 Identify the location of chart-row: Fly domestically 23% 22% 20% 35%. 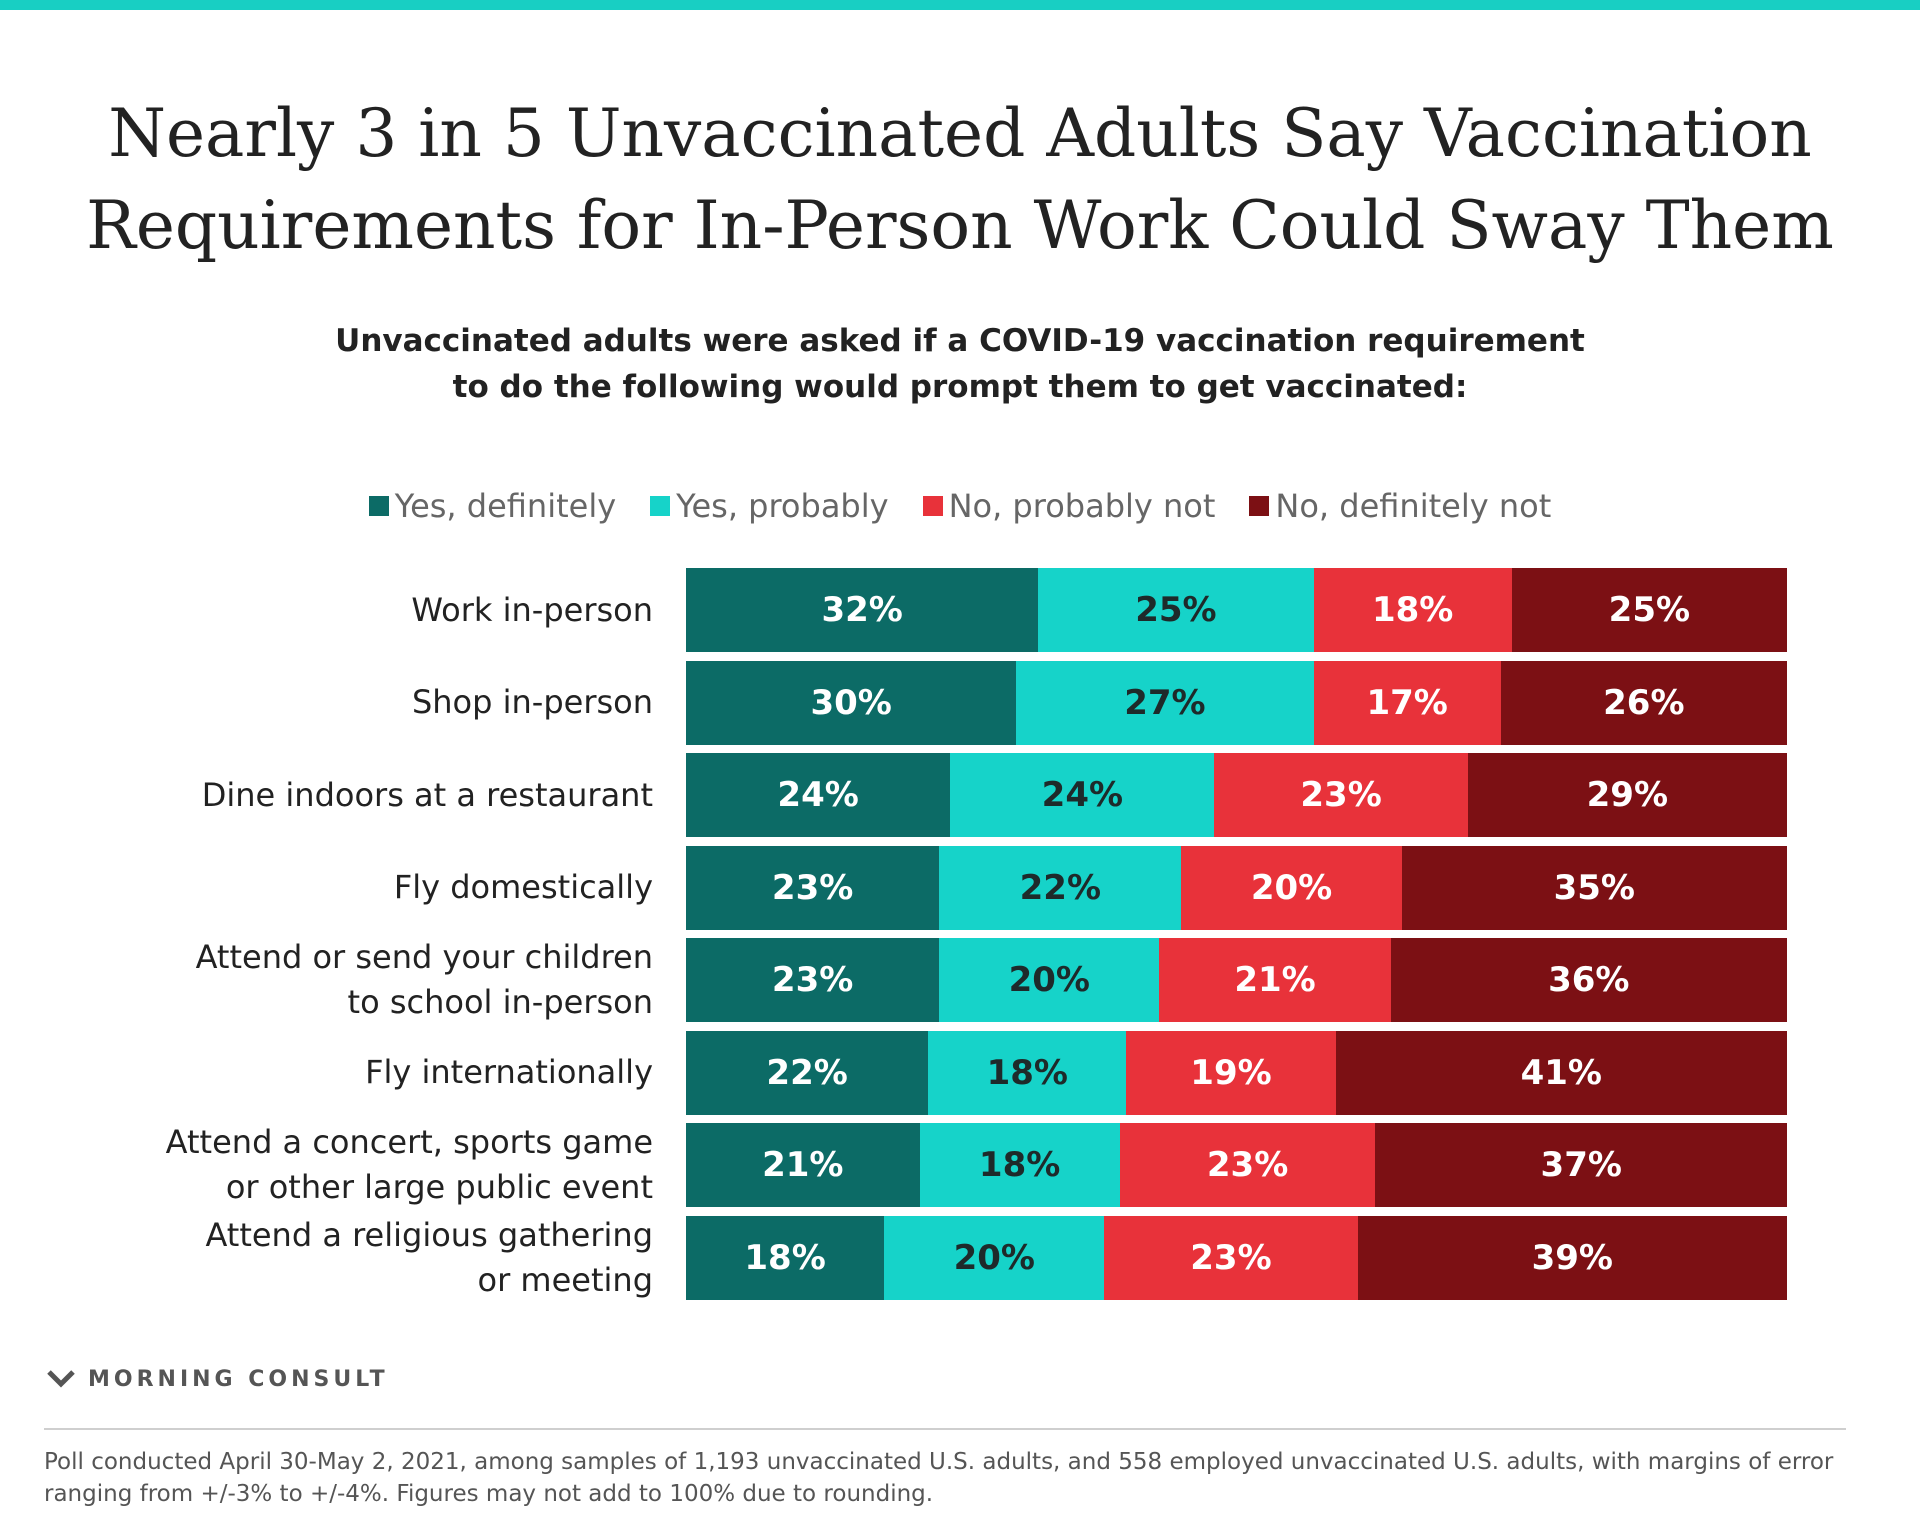
(960, 887).